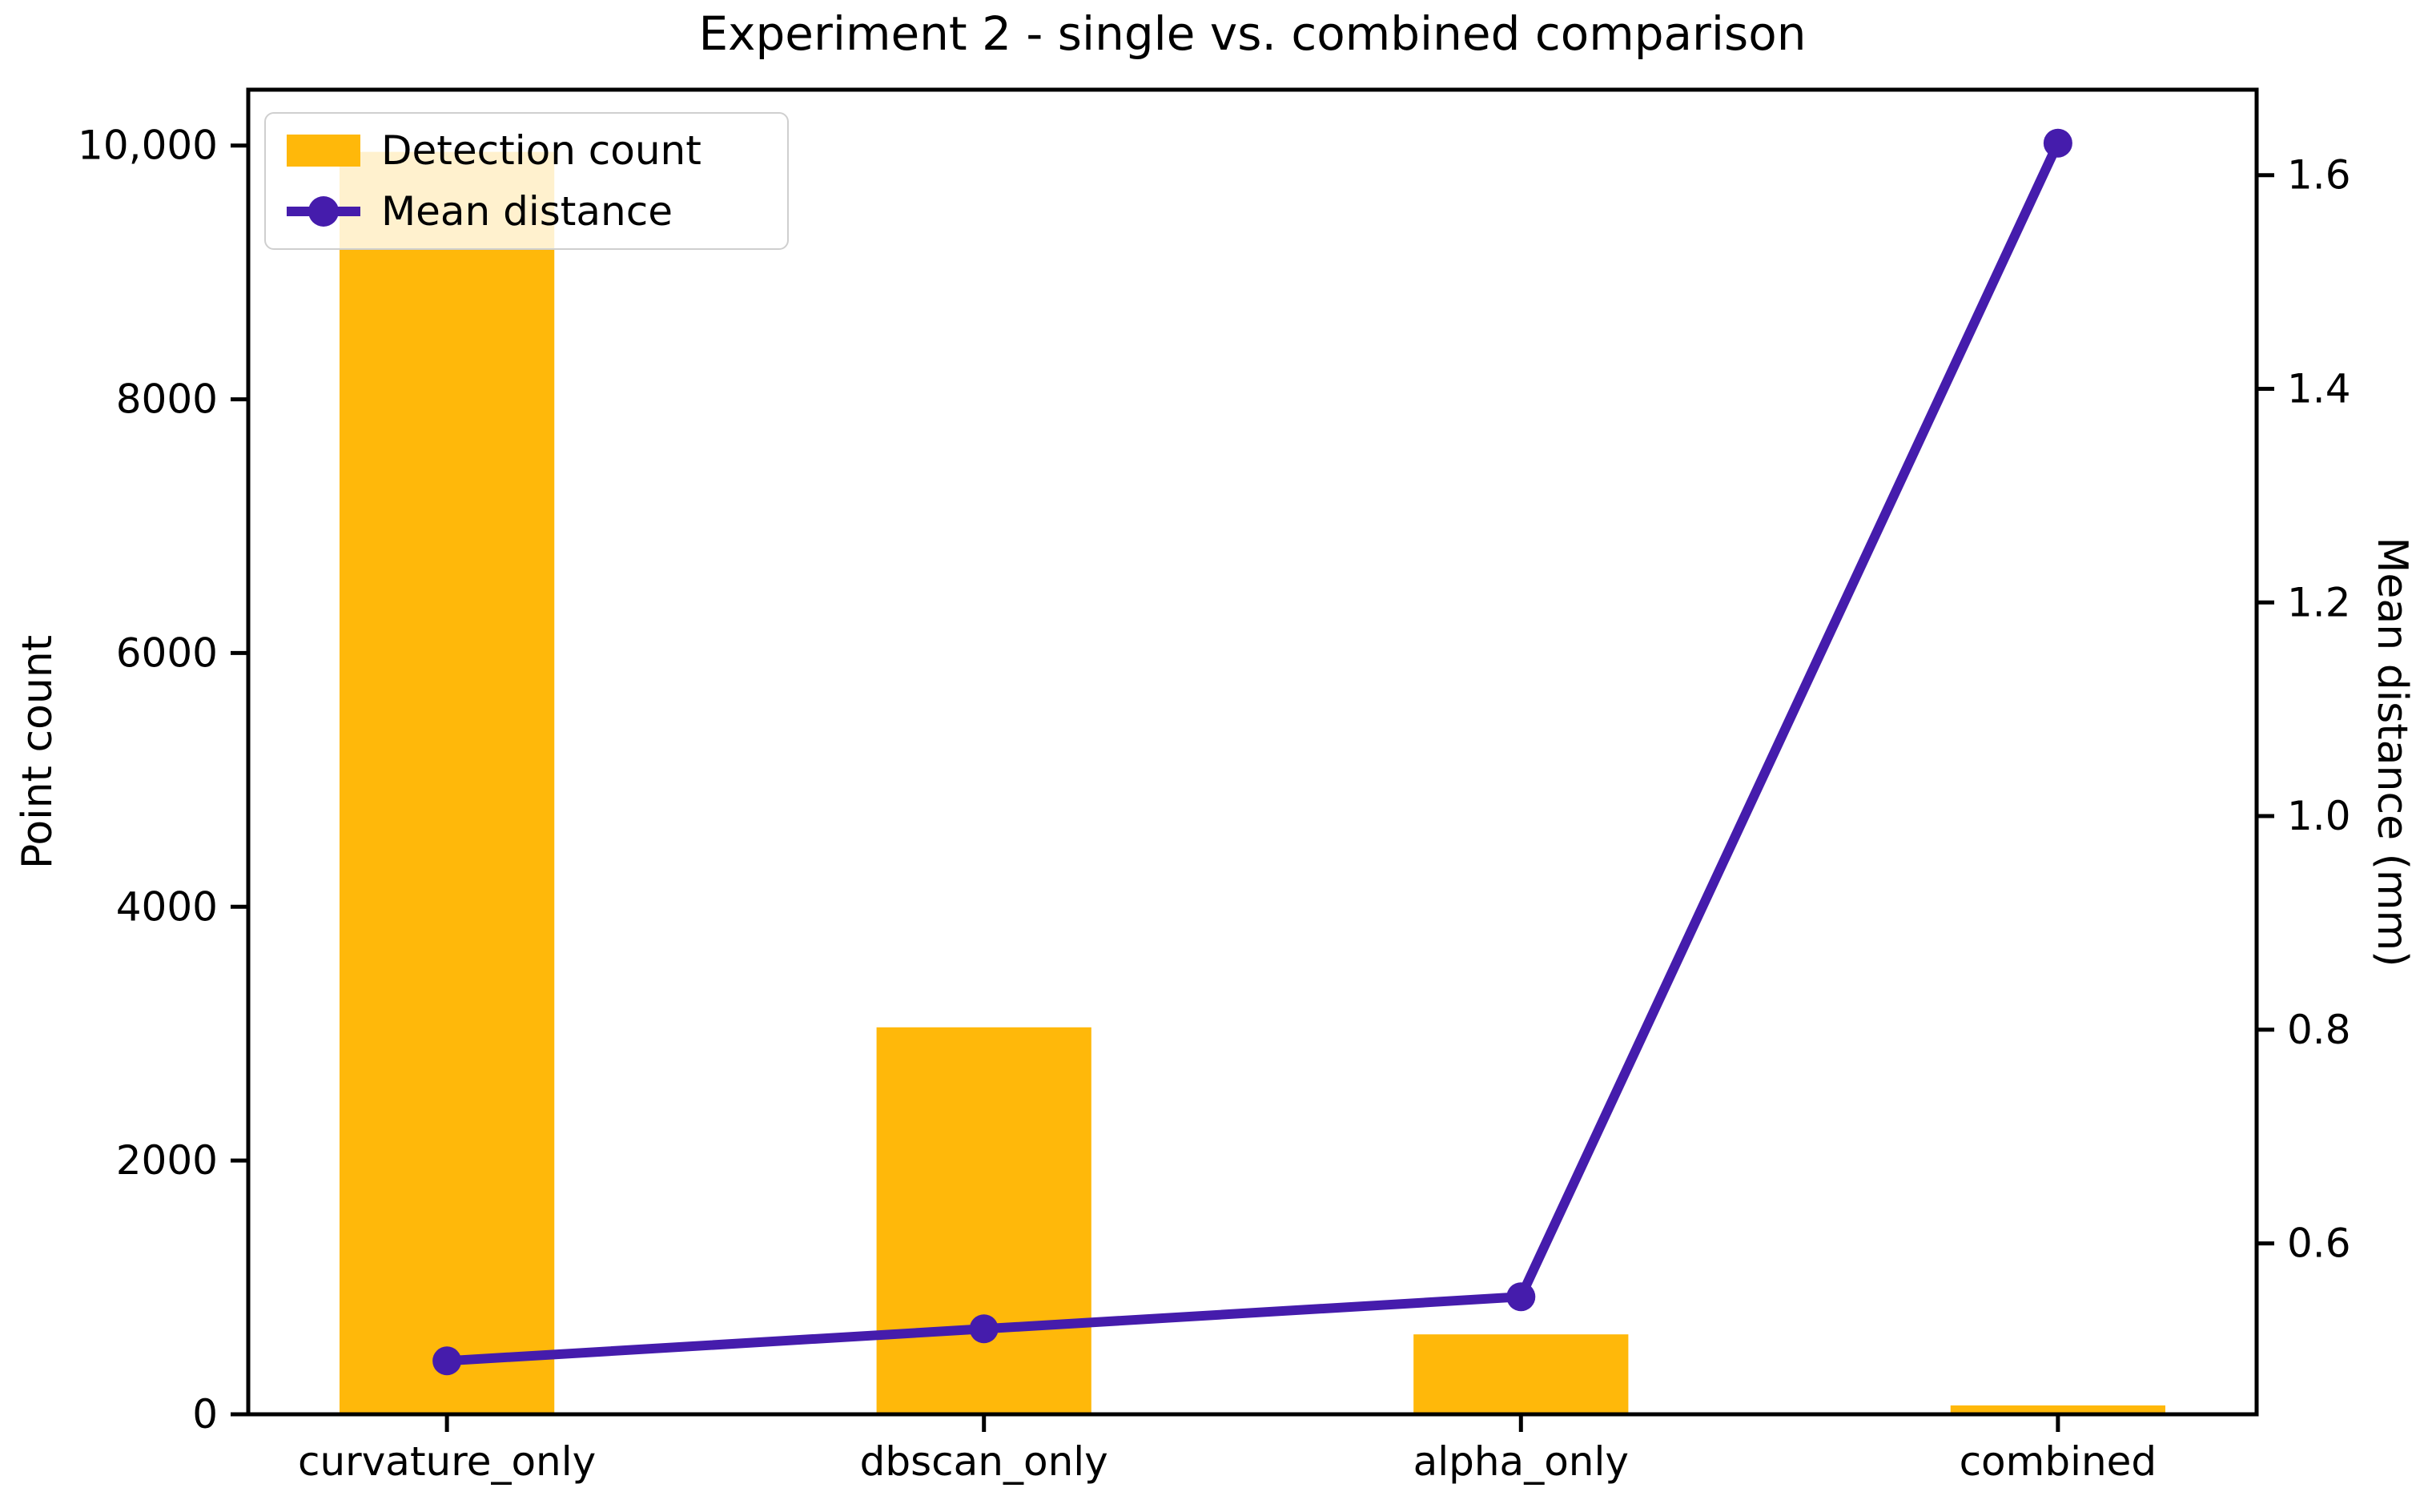  Describe the element at coordinates (2319, 1030) in the screenshot. I see `y-tick-label-right: 0.8` at that location.